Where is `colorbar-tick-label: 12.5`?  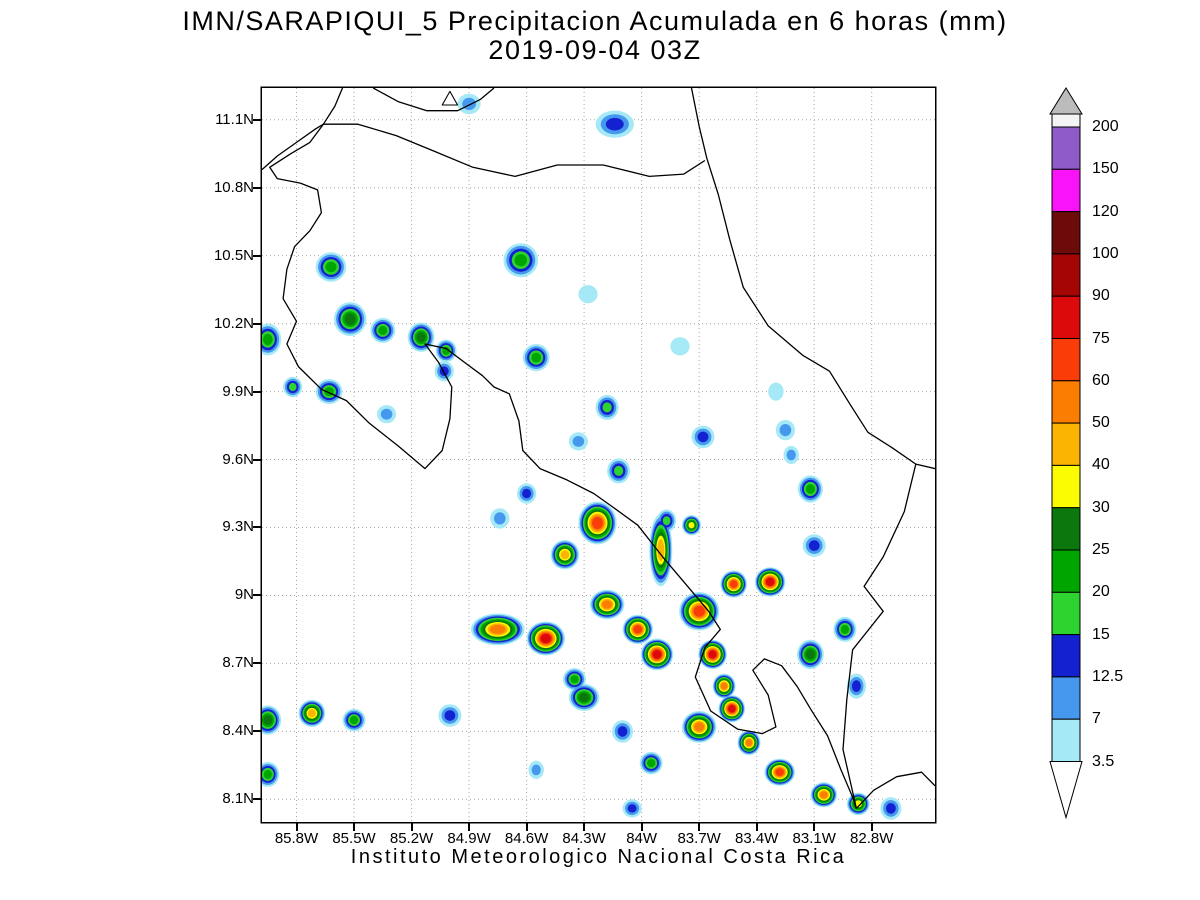
colorbar-tick-label: 12.5 is located at coordinates (1108, 676).